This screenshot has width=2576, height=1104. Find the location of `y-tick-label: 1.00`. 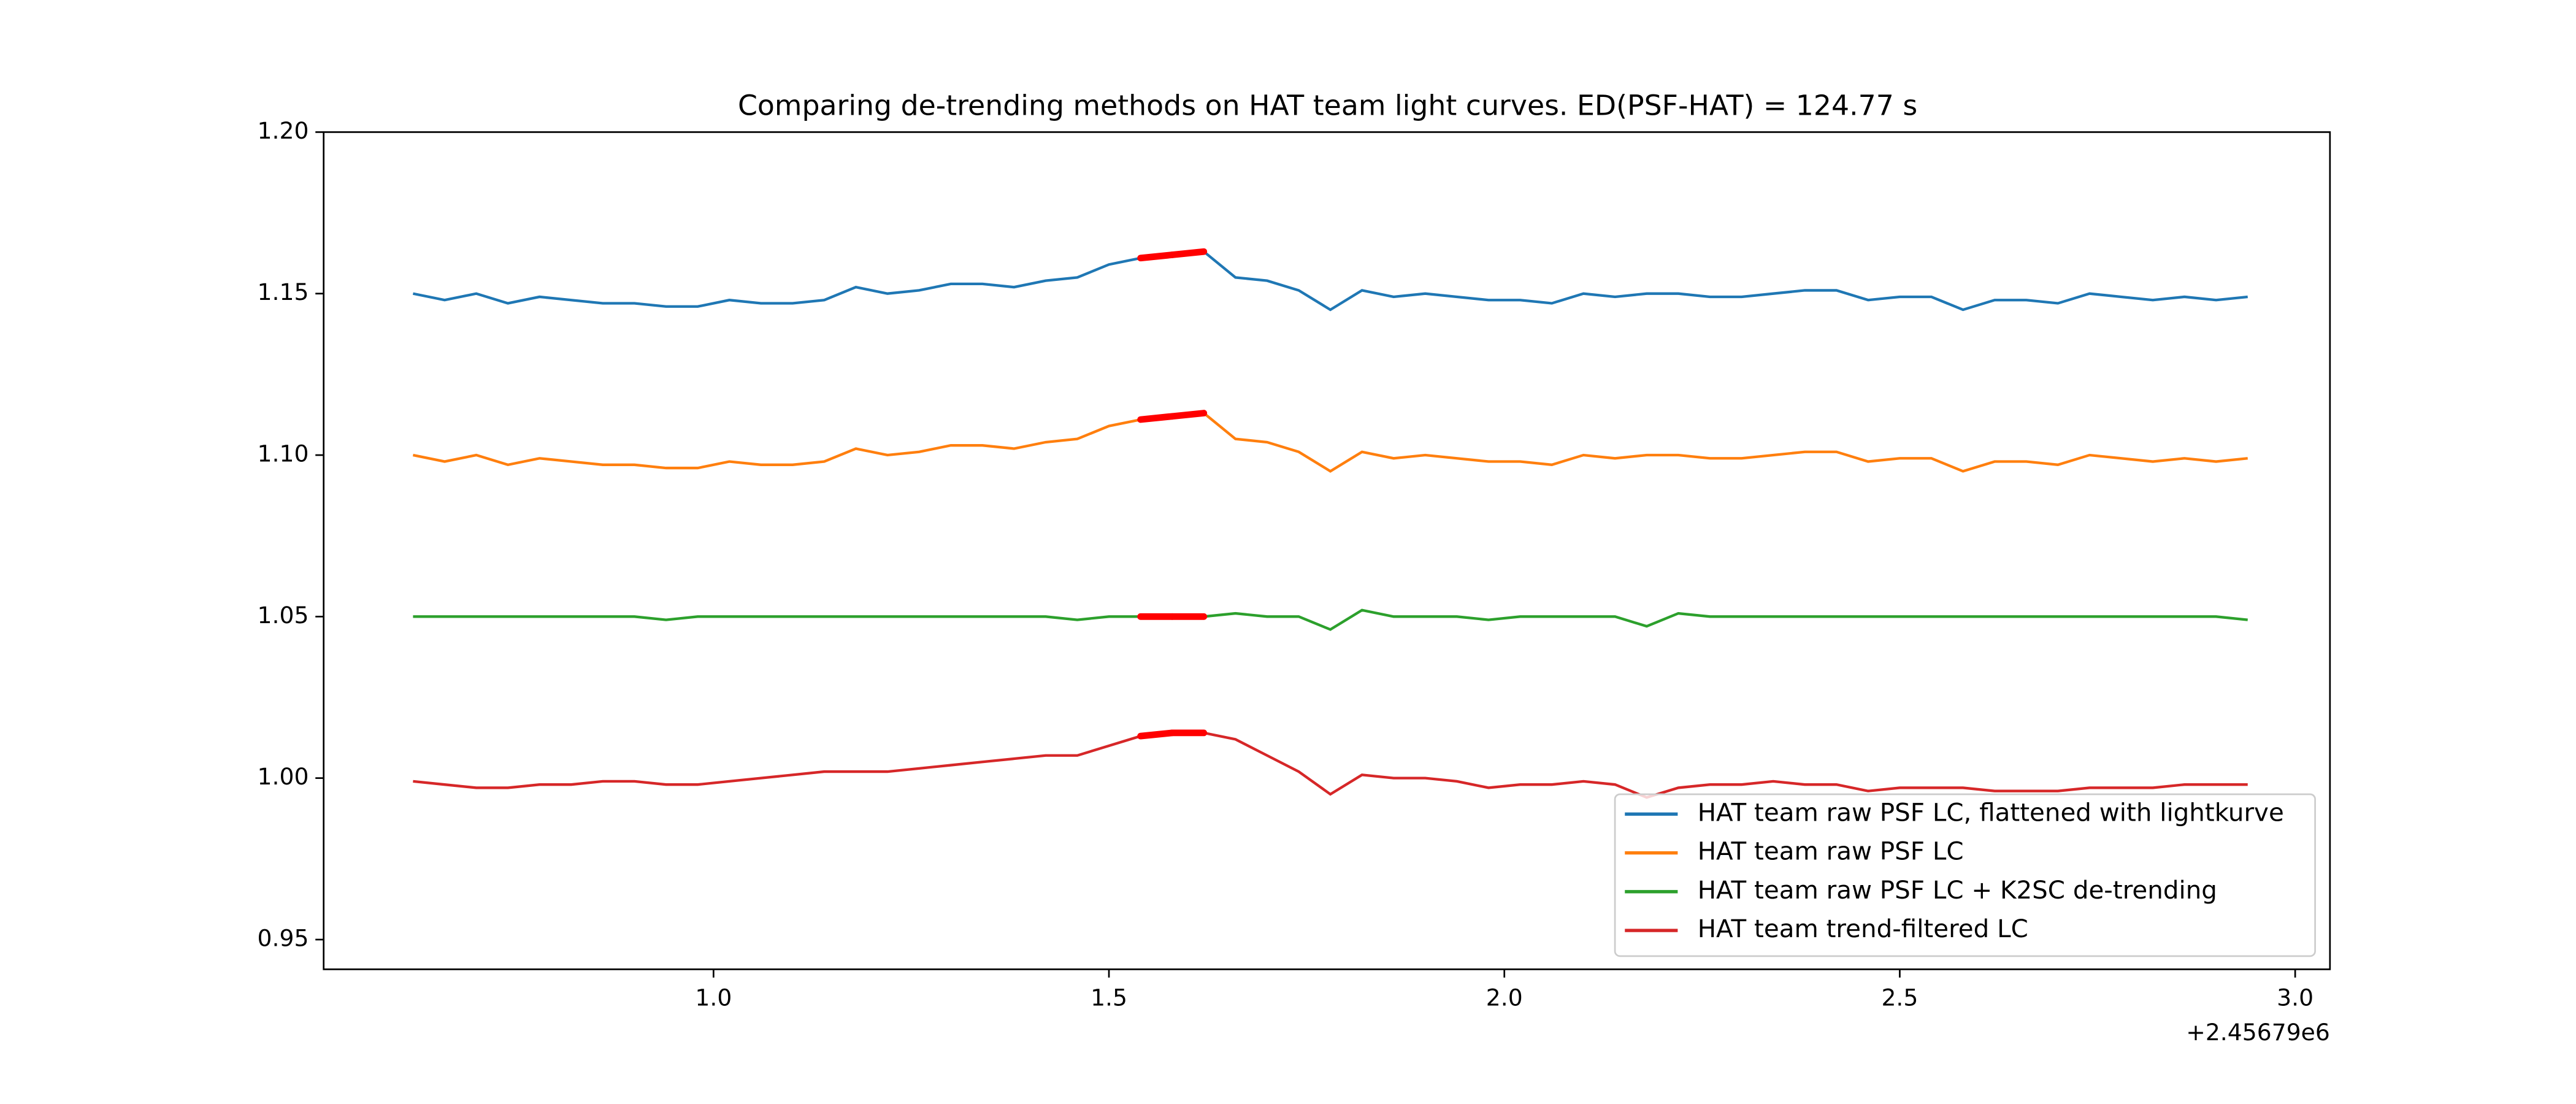

y-tick-label: 1.00 is located at coordinates (283, 776).